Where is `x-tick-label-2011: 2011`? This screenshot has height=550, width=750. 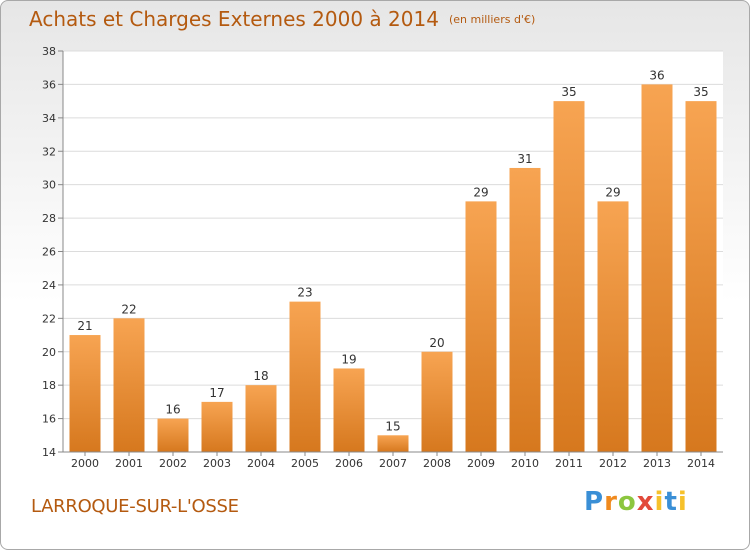 x-tick-label-2011: 2011 is located at coordinates (569, 463).